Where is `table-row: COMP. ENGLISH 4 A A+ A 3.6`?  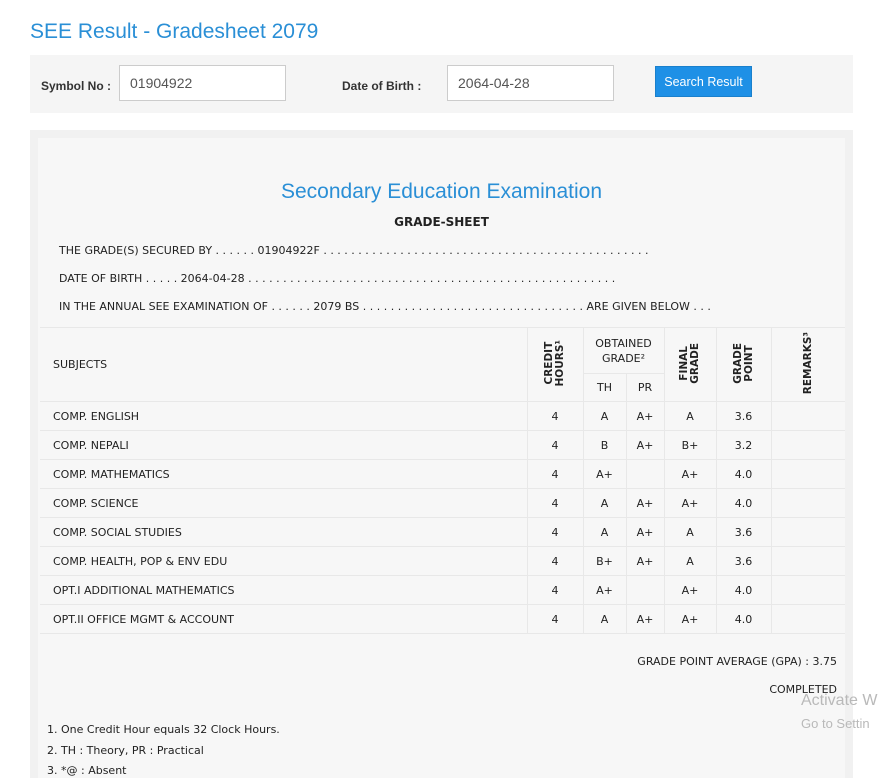 table-row: COMP. ENGLISH 4 A A+ A 3.6 is located at coordinates (442, 416).